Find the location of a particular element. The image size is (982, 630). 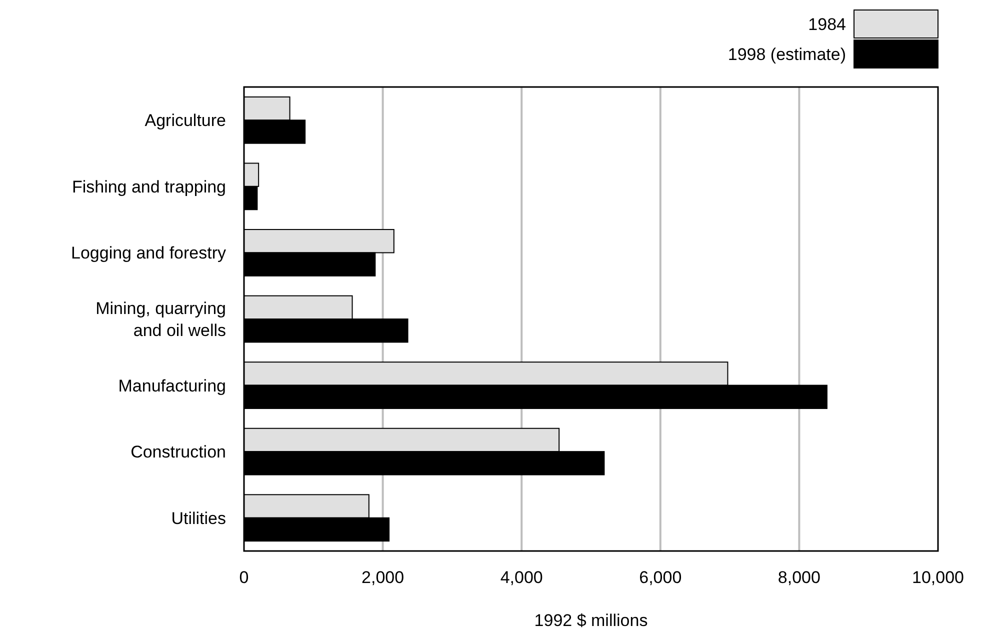

legend-label: 1998 (estimate) is located at coordinates (787, 54).